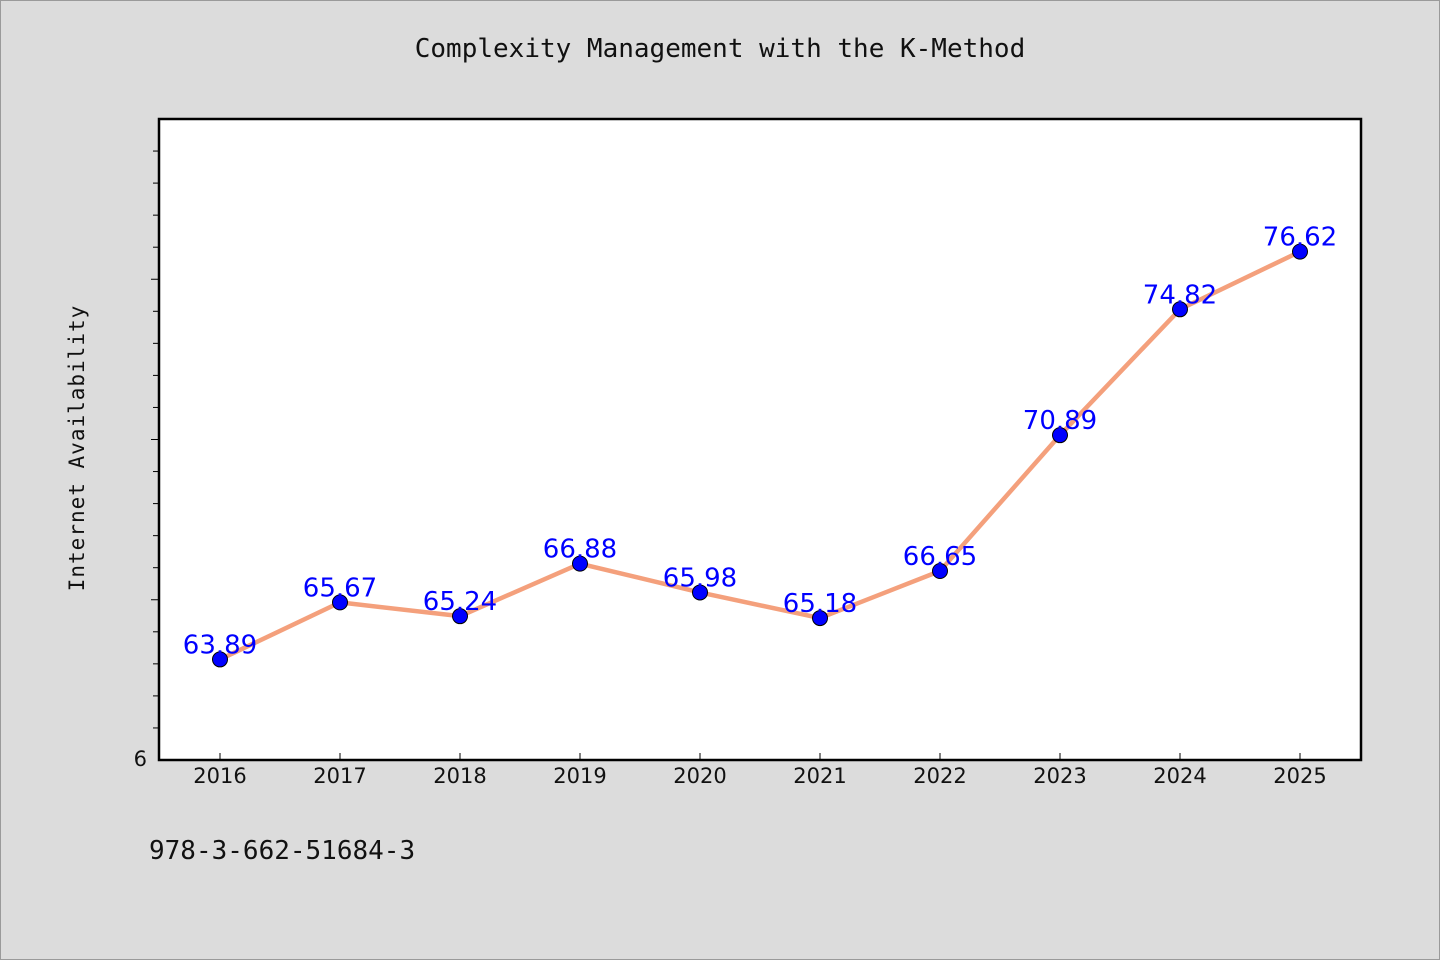  Describe the element at coordinates (760, 770) in the screenshot. I see `x-axis-ticks: 2016 2017 2018 2019 2020 2021 2022 2023 2024 2025` at that location.